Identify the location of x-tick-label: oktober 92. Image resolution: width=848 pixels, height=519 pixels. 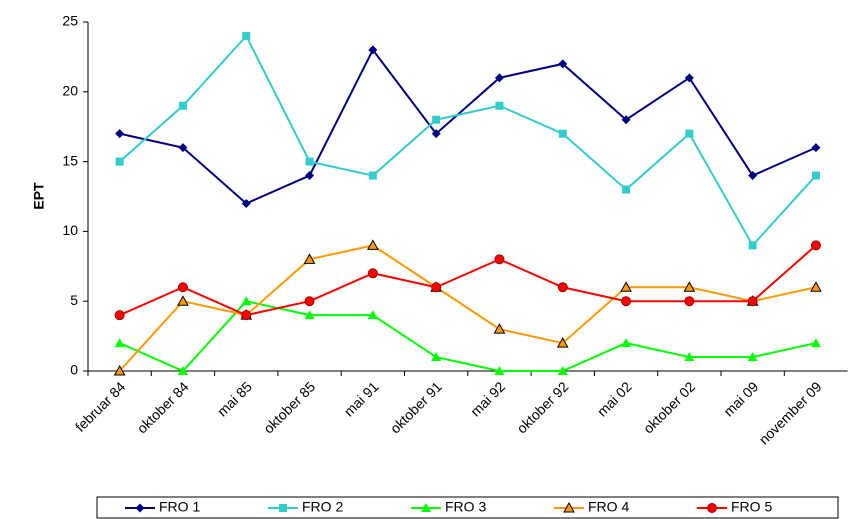
(542, 407).